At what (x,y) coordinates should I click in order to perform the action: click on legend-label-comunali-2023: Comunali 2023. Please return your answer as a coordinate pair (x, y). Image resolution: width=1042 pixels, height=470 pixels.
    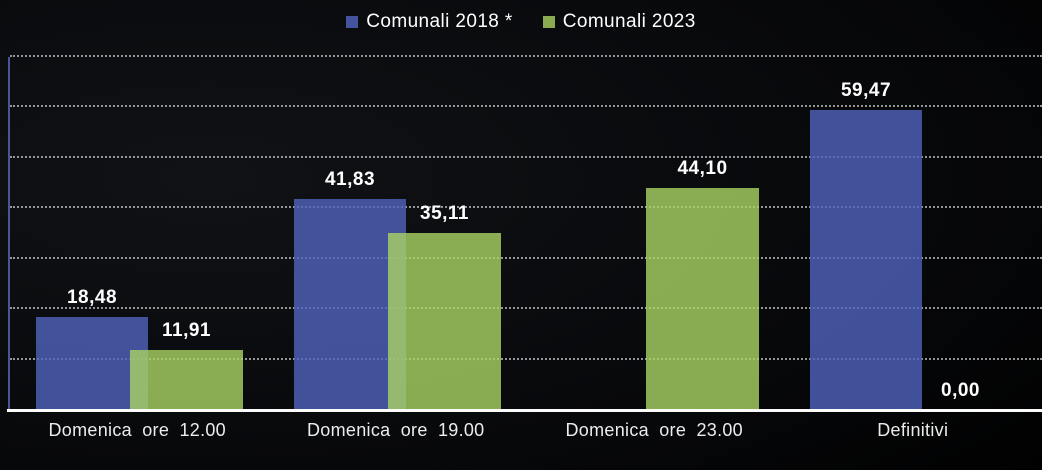
    Looking at the image, I should click on (629, 21).